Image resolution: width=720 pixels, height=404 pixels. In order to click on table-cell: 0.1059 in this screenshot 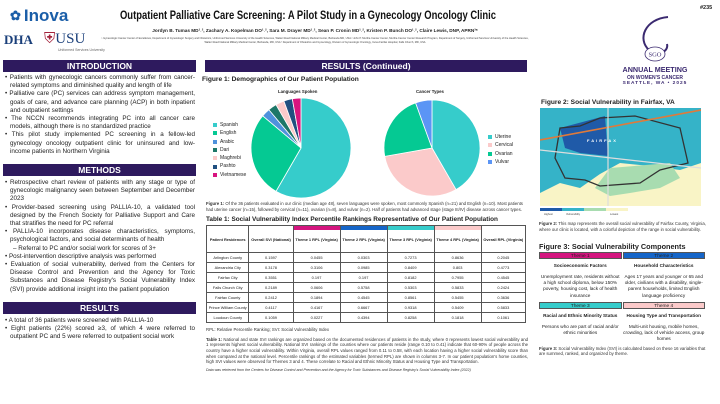, I will do `click(271, 318)`.